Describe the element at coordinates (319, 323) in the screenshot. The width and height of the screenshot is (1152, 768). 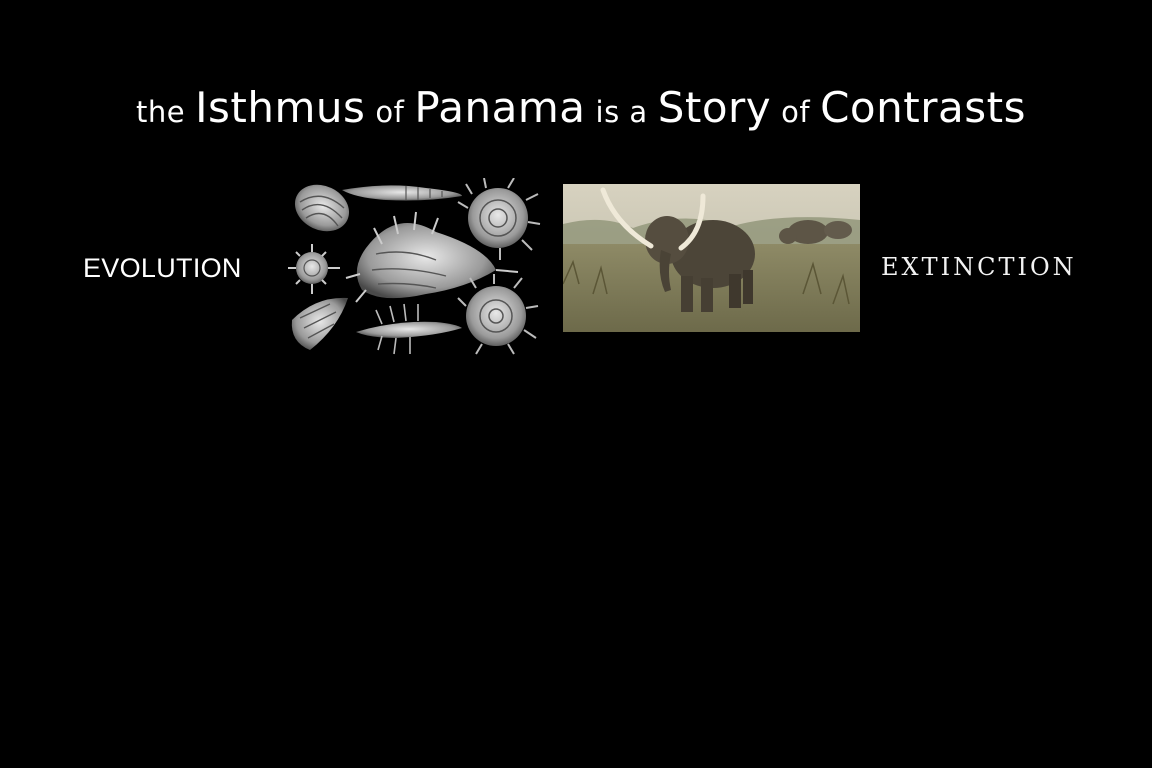
I see `cone-shell` at that location.